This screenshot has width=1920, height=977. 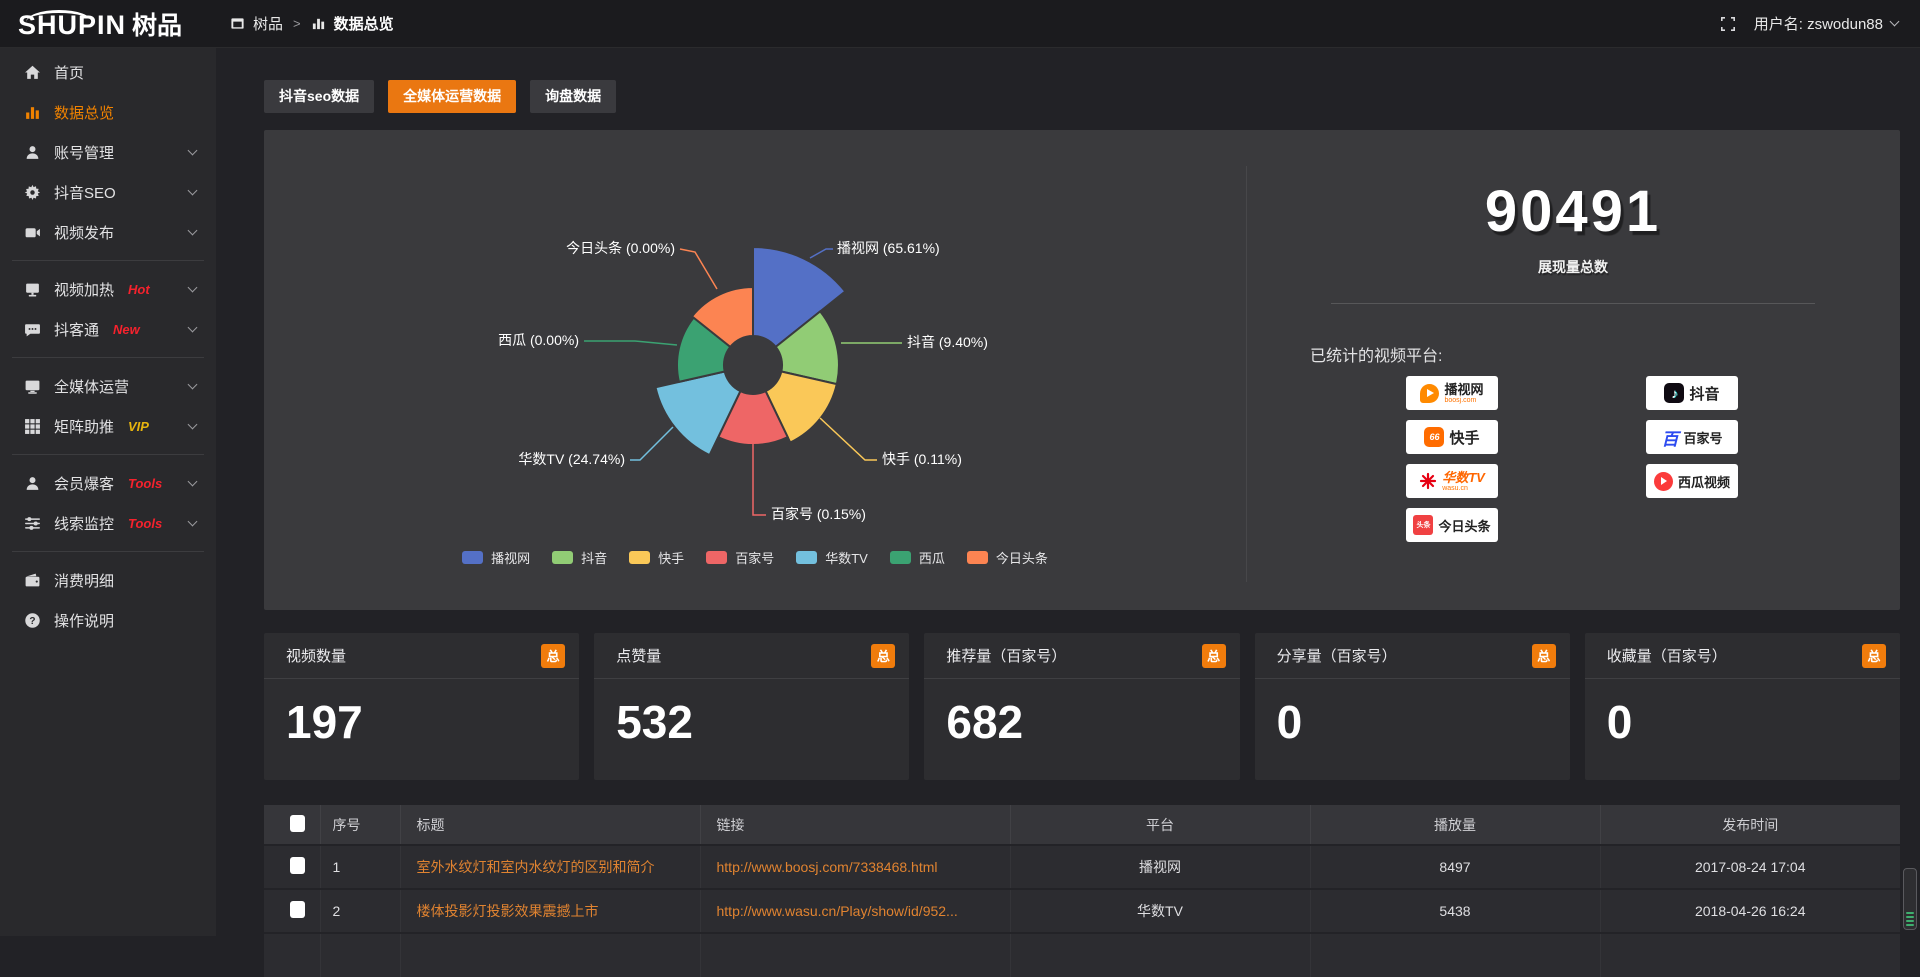 I want to click on column-header-title: 标题, so click(x=550, y=825).